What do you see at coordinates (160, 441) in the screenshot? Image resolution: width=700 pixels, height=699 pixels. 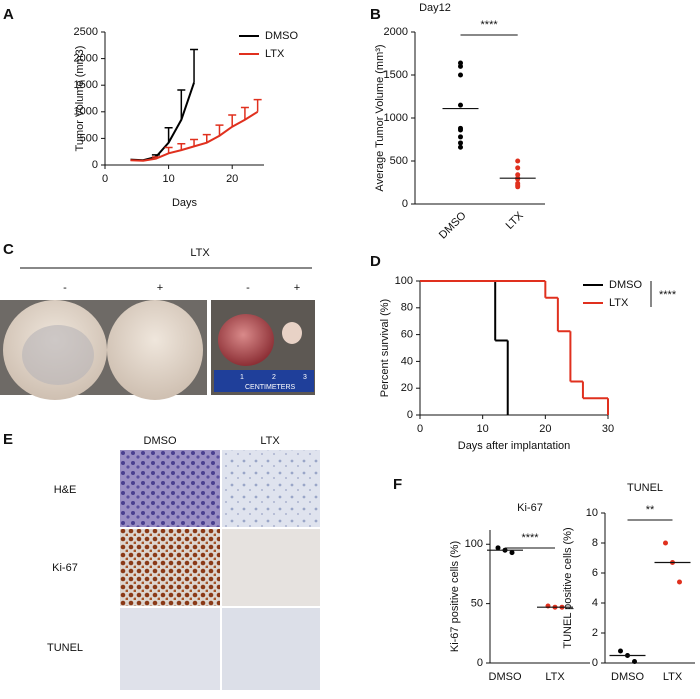 I see `column-label: DMSO` at bounding box center [160, 441].